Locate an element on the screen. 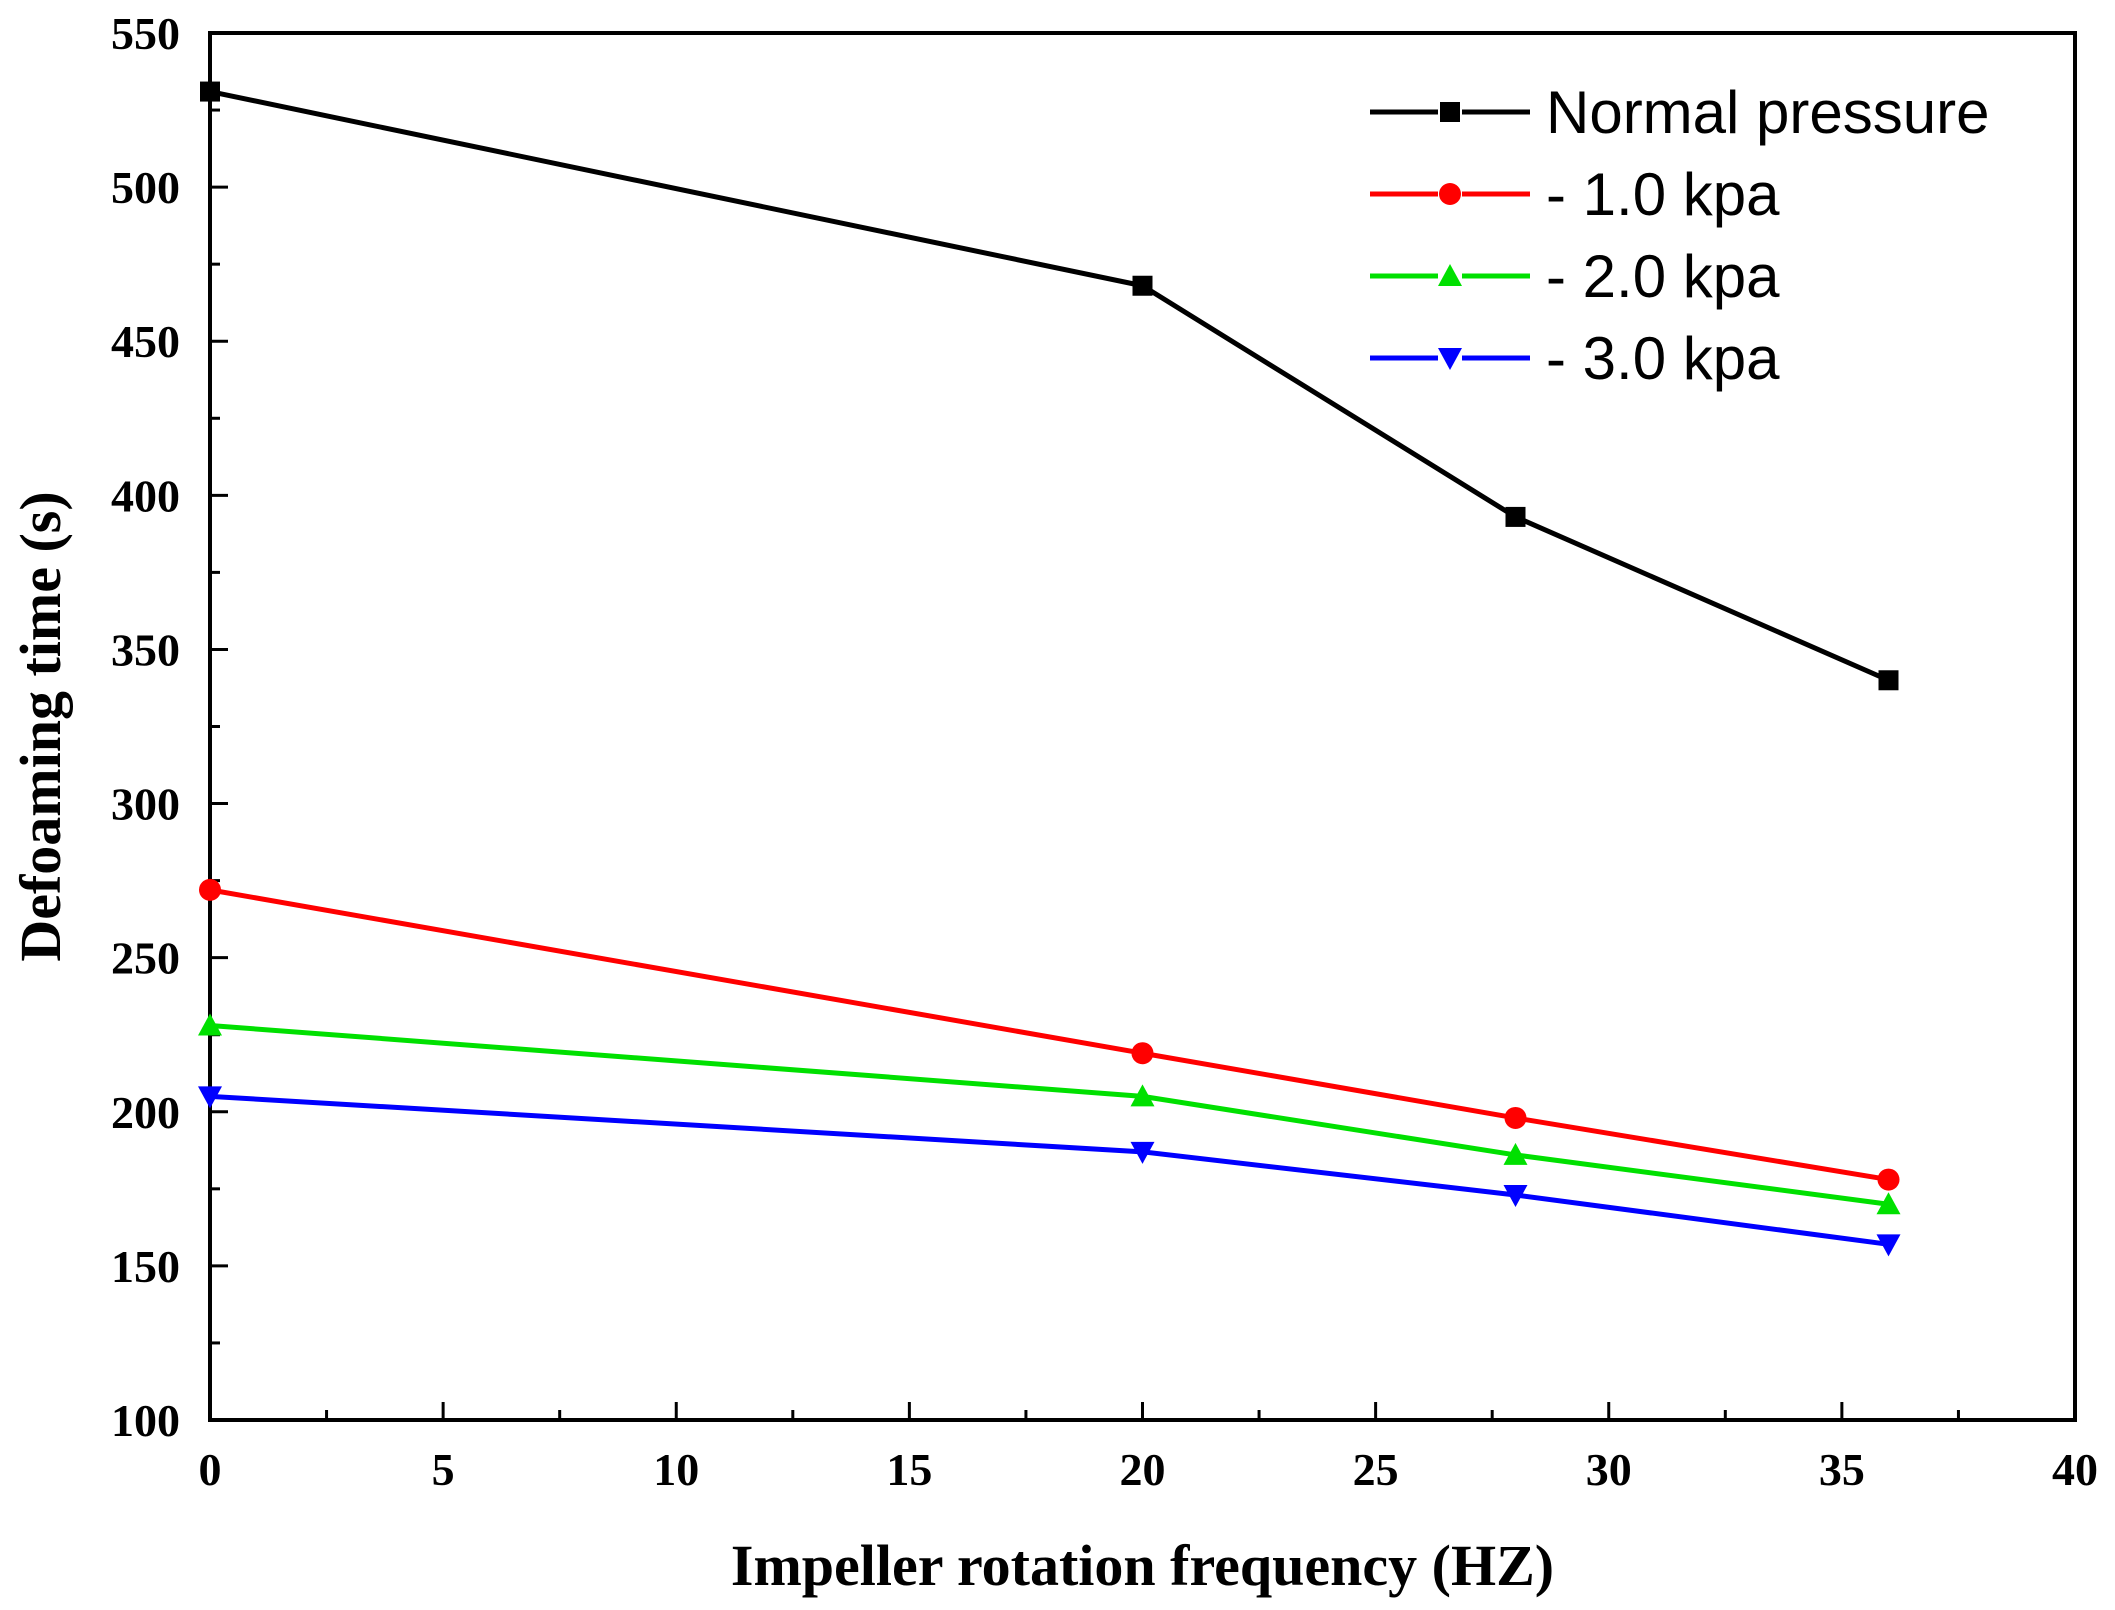 This screenshot has width=2115, height=1610. y-tick-label: 250 is located at coordinates (145, 958).